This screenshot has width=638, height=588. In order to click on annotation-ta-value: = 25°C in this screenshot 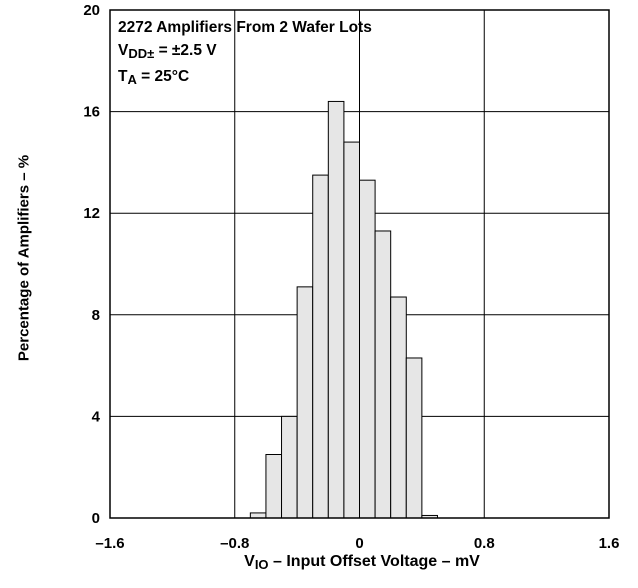, I will do `click(163, 76)`.